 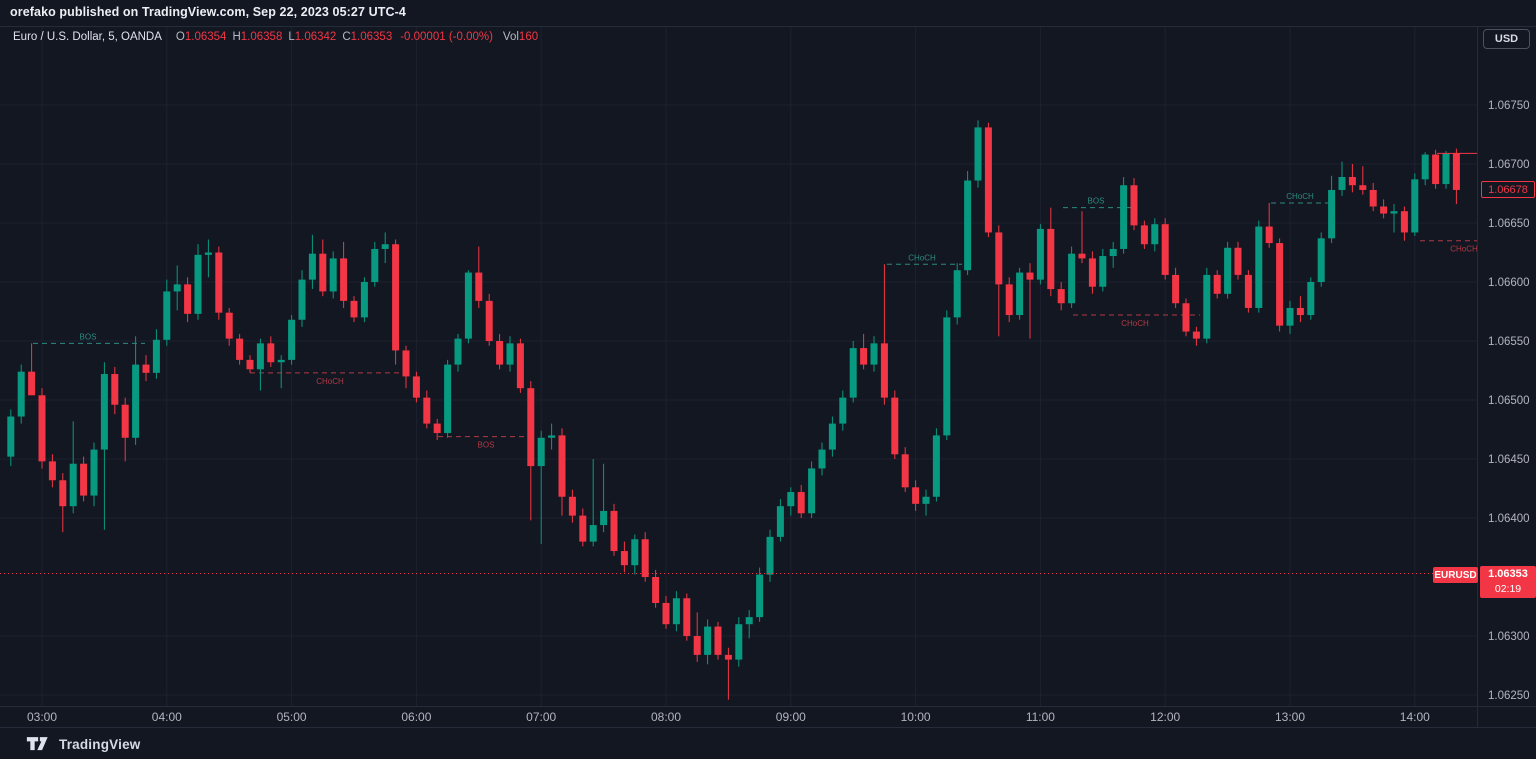 I want to click on ohlc-close-label: C, so click(x=346, y=37).